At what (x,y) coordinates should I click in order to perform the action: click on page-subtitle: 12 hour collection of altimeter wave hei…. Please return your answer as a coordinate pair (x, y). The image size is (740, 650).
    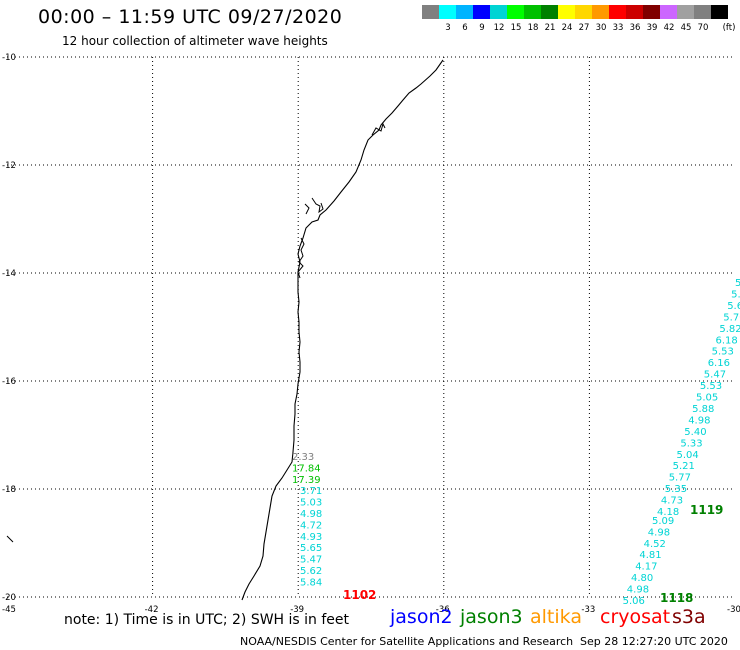
    Looking at the image, I should click on (195, 41).